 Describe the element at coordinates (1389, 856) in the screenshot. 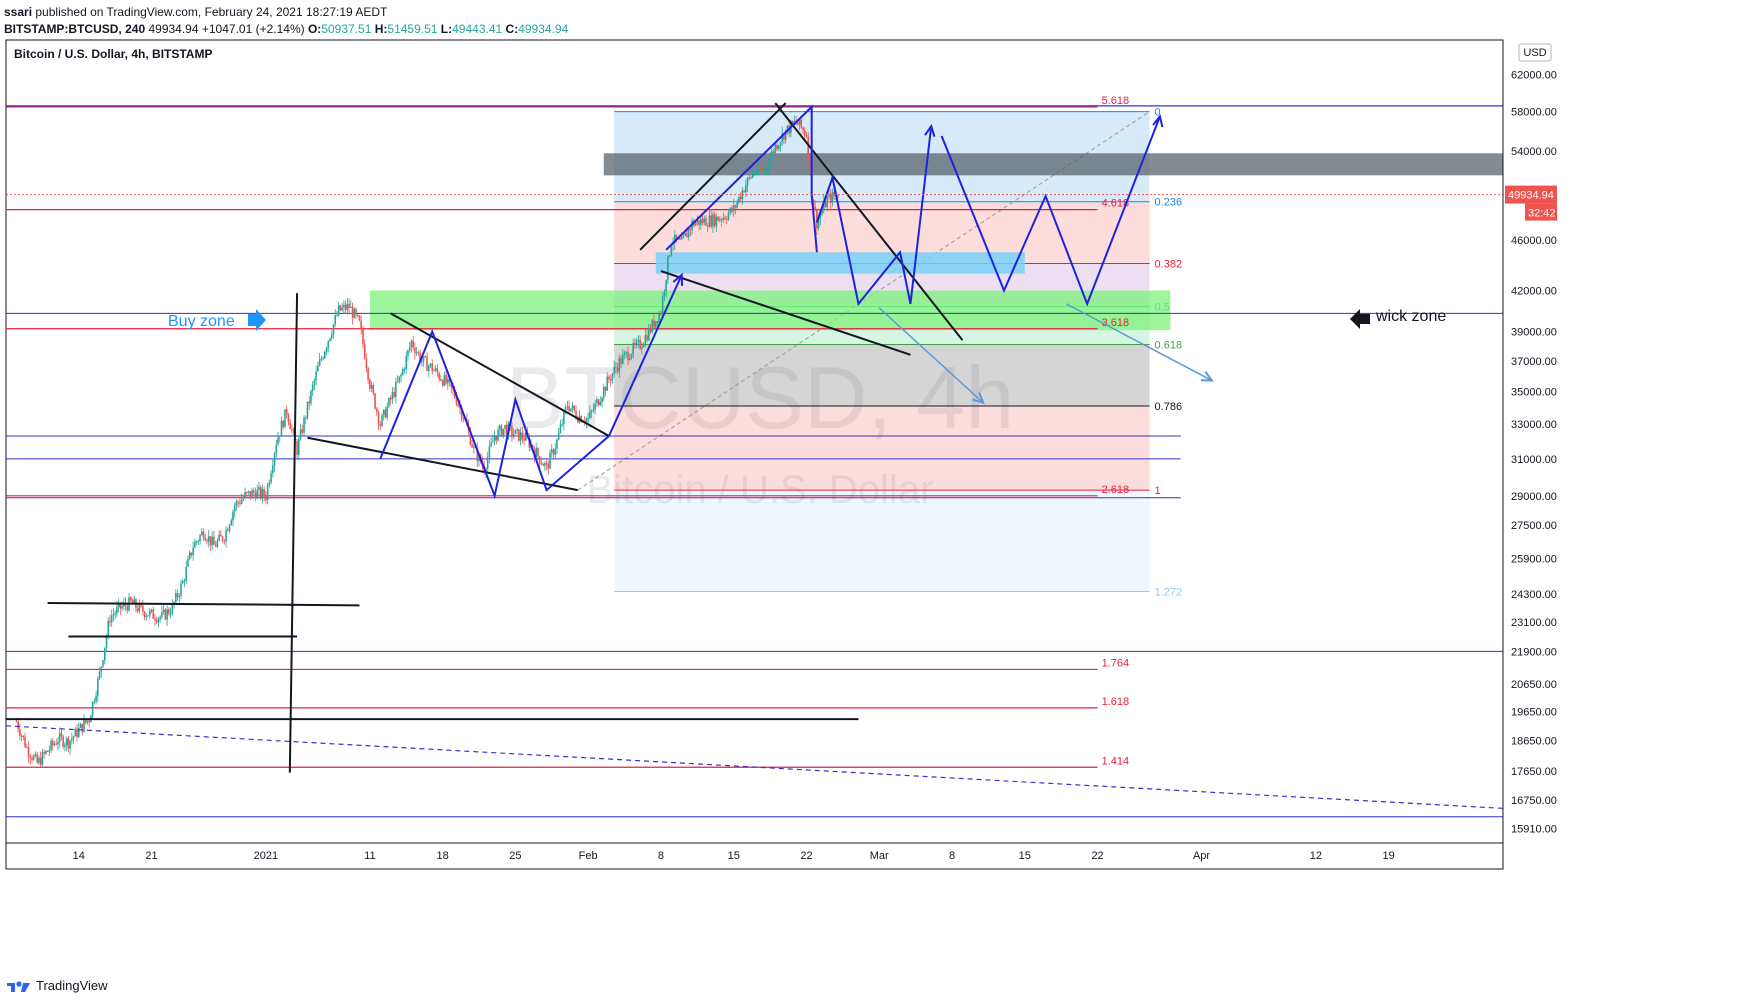

I see `time-tick-label: 19` at that location.